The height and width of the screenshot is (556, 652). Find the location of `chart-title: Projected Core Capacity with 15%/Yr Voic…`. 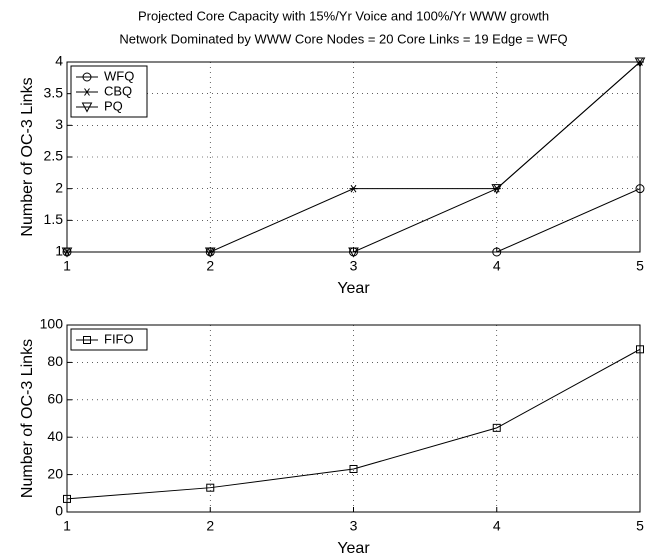

chart-title: Projected Core Capacity with 15%/Yr Voic… is located at coordinates (343, 15).